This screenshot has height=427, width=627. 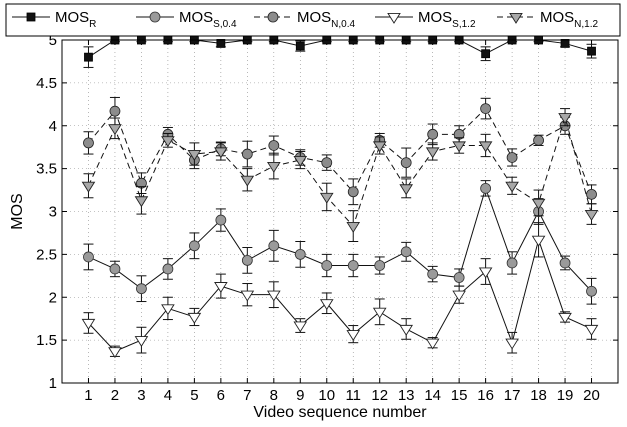 I want to click on legend-item: MOSR, so click(x=54, y=19).